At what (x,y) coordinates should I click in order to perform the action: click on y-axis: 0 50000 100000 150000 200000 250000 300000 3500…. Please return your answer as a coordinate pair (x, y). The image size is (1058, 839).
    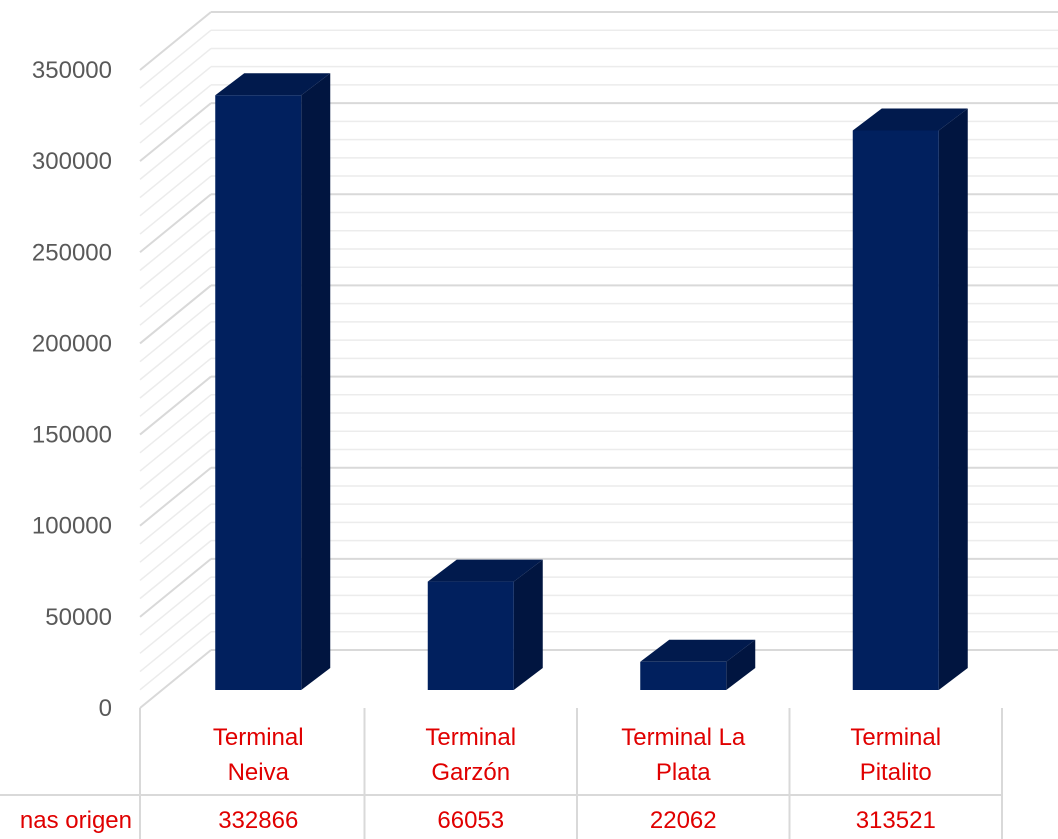
    Looking at the image, I should click on (72, 389).